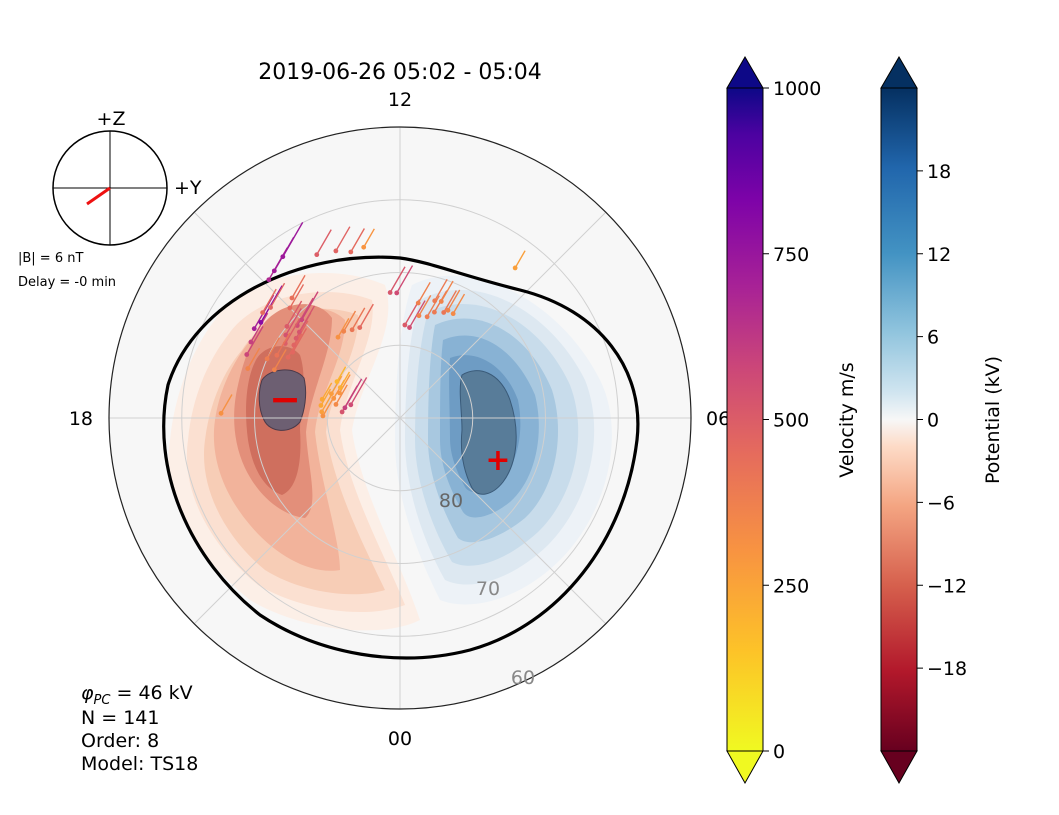 The height and width of the screenshot is (815, 1059). I want to click on imf-delay: Delay = -0 min, so click(67, 282).